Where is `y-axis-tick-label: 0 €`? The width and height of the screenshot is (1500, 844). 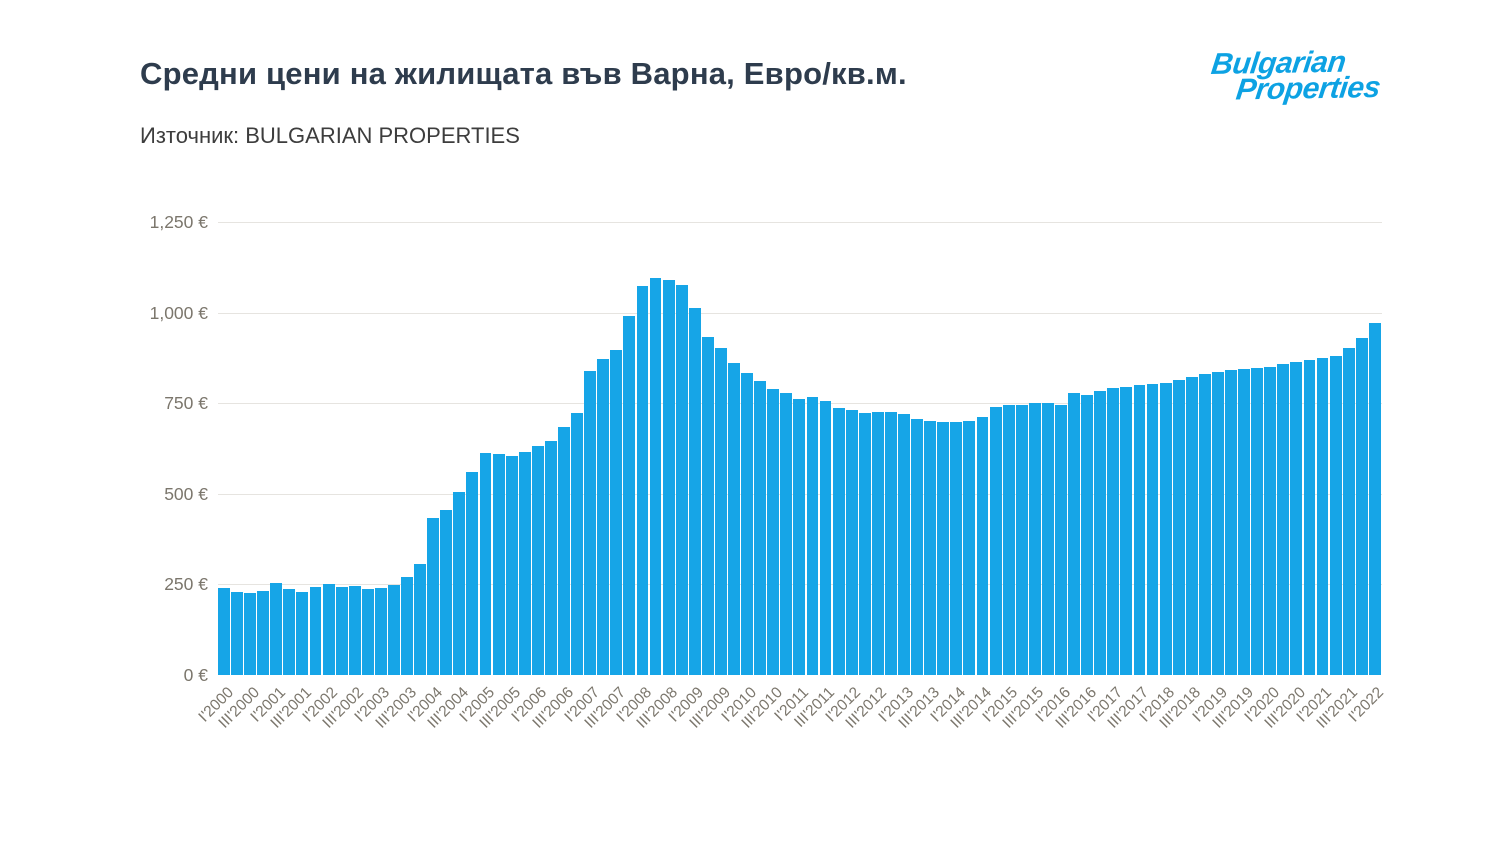
y-axis-tick-label: 0 € is located at coordinates (195, 675).